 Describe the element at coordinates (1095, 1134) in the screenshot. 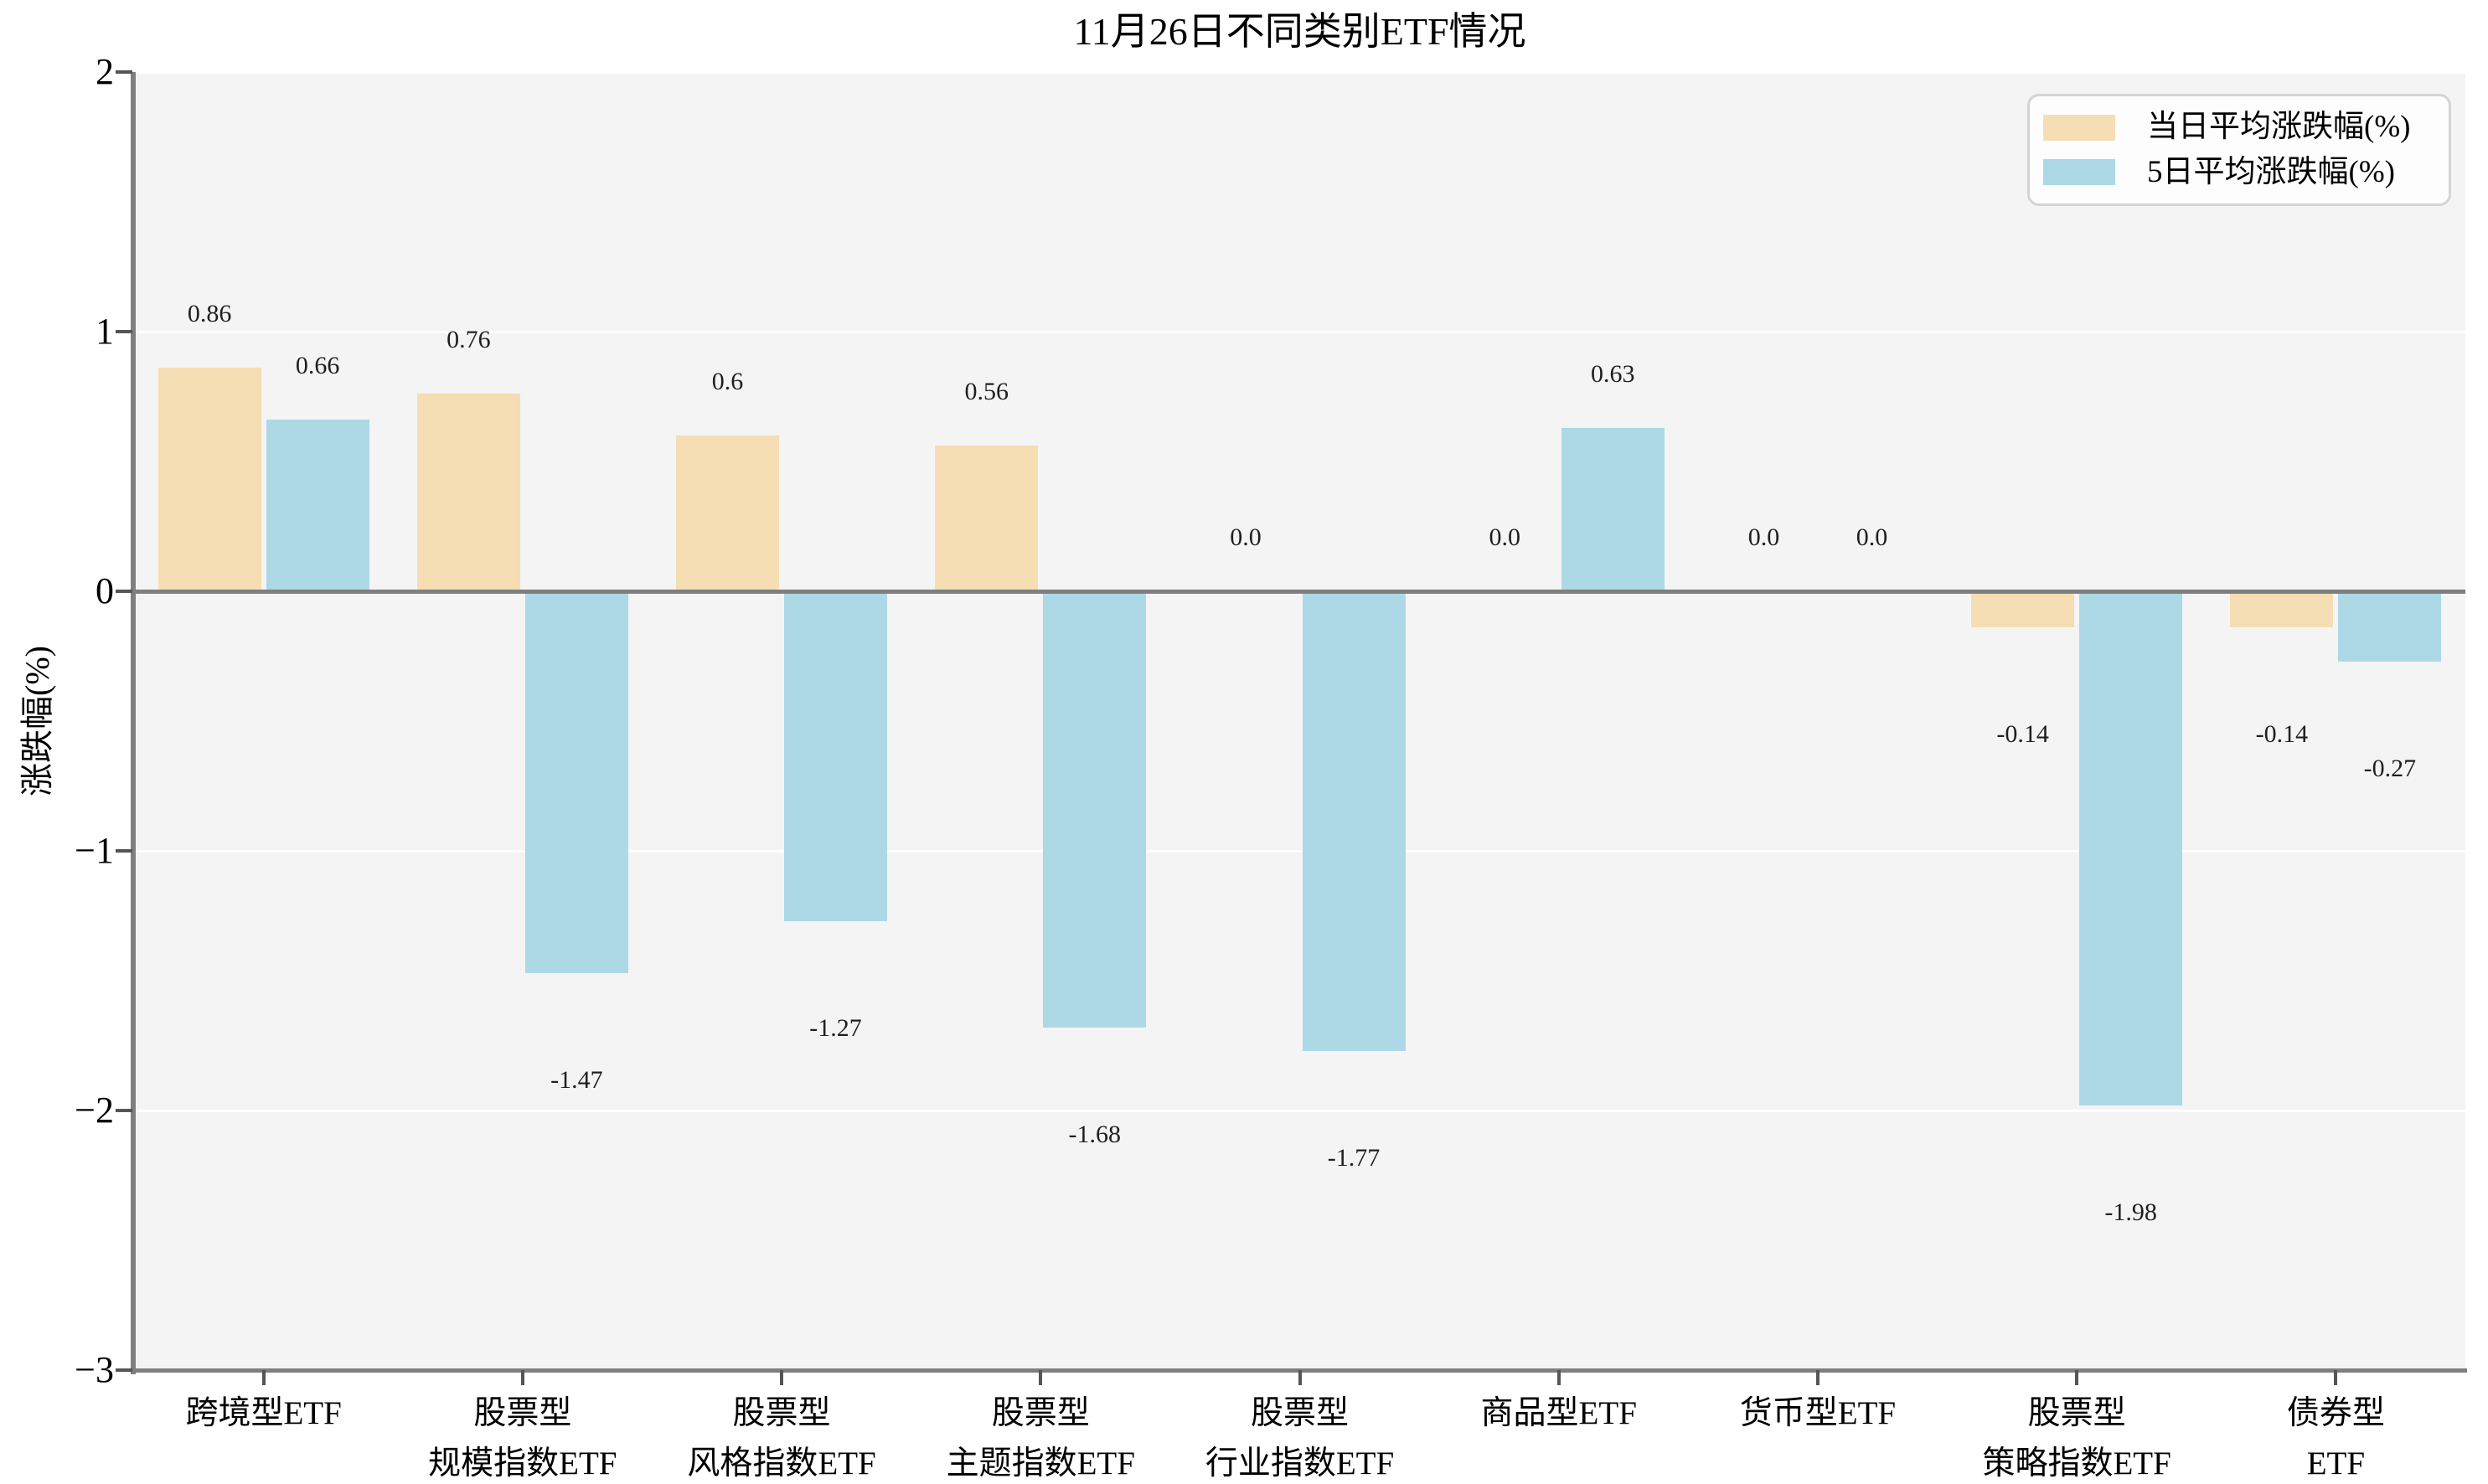

I see `bar-value-label: -1.68` at that location.